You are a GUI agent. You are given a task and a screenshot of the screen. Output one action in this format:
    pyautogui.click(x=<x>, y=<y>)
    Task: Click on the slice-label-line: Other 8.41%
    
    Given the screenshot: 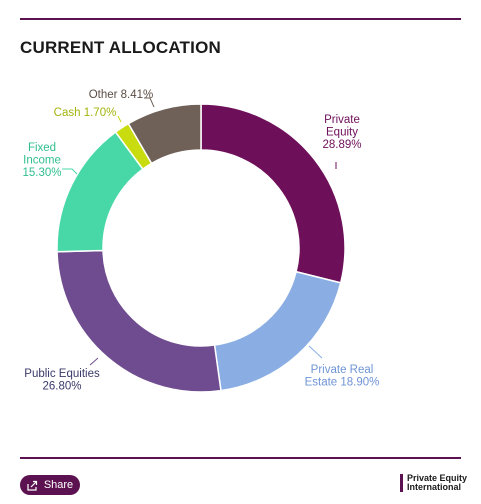 What is the action you would take?
    pyautogui.click(x=121, y=95)
    